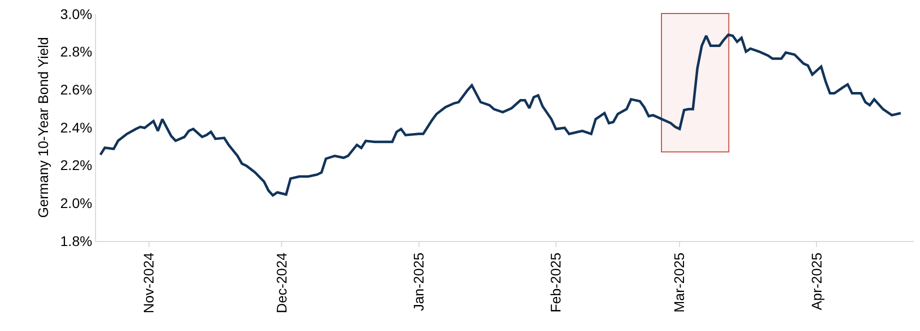 Image resolution: width=920 pixels, height=331 pixels. I want to click on y-axis-title: Germany 10-Year Bond Yield, so click(42, 127).